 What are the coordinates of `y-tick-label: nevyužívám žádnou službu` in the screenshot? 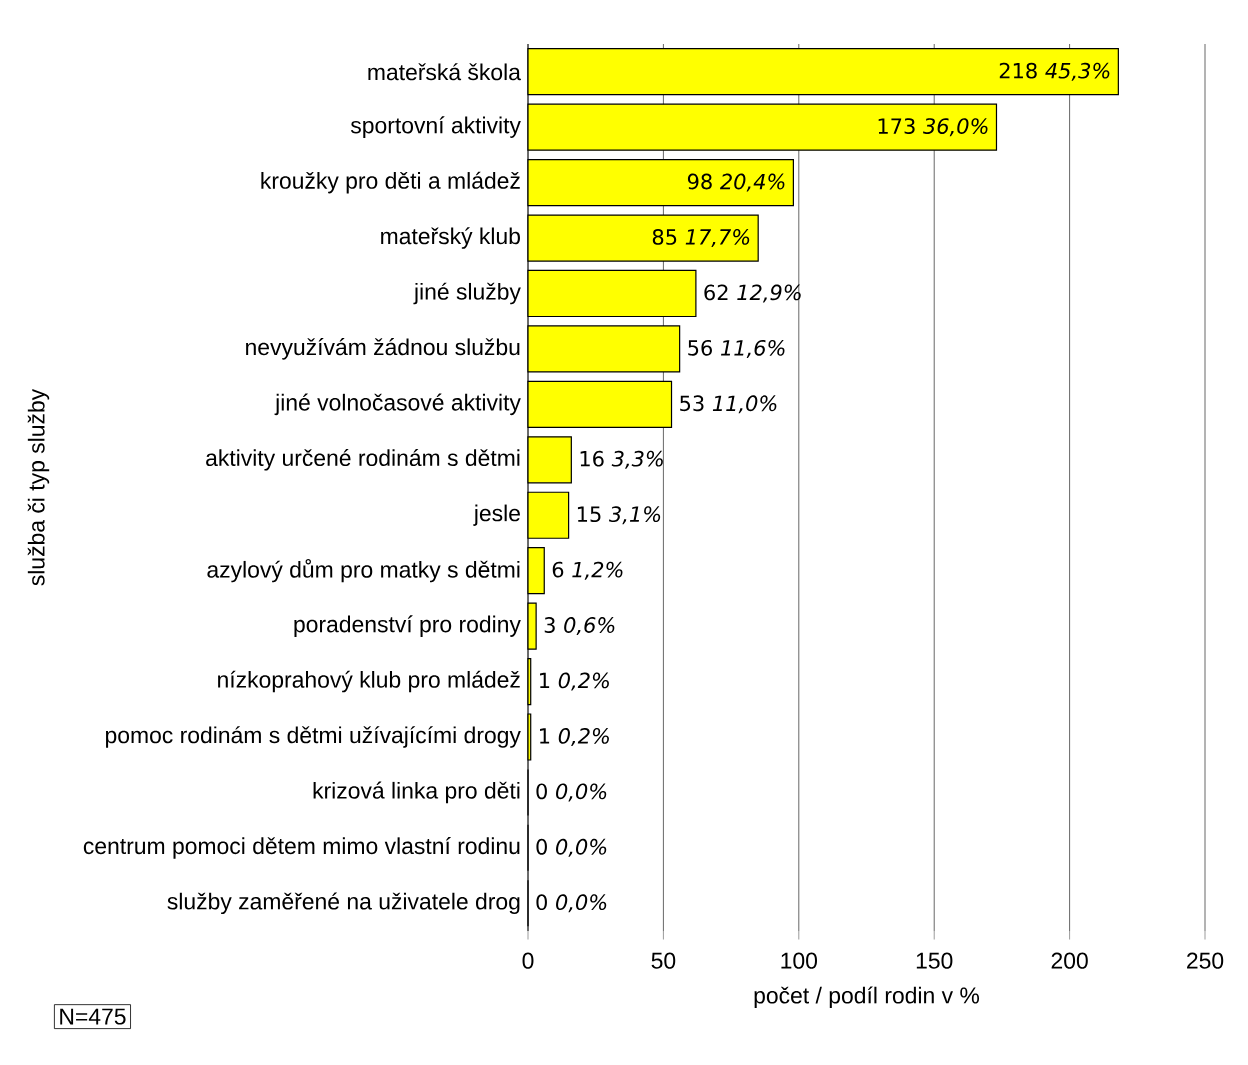 It's located at (383, 349).